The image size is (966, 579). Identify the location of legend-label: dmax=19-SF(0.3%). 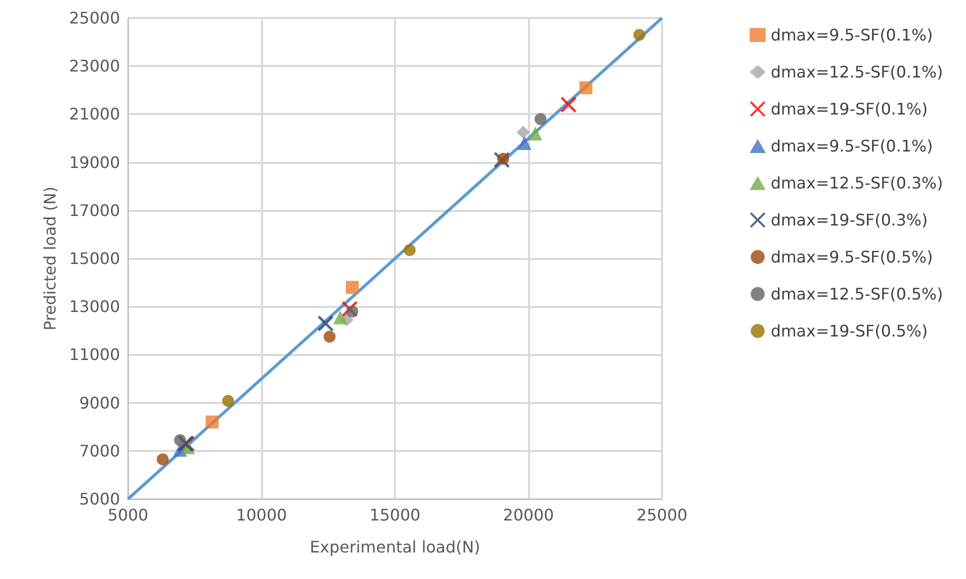
(849, 220).